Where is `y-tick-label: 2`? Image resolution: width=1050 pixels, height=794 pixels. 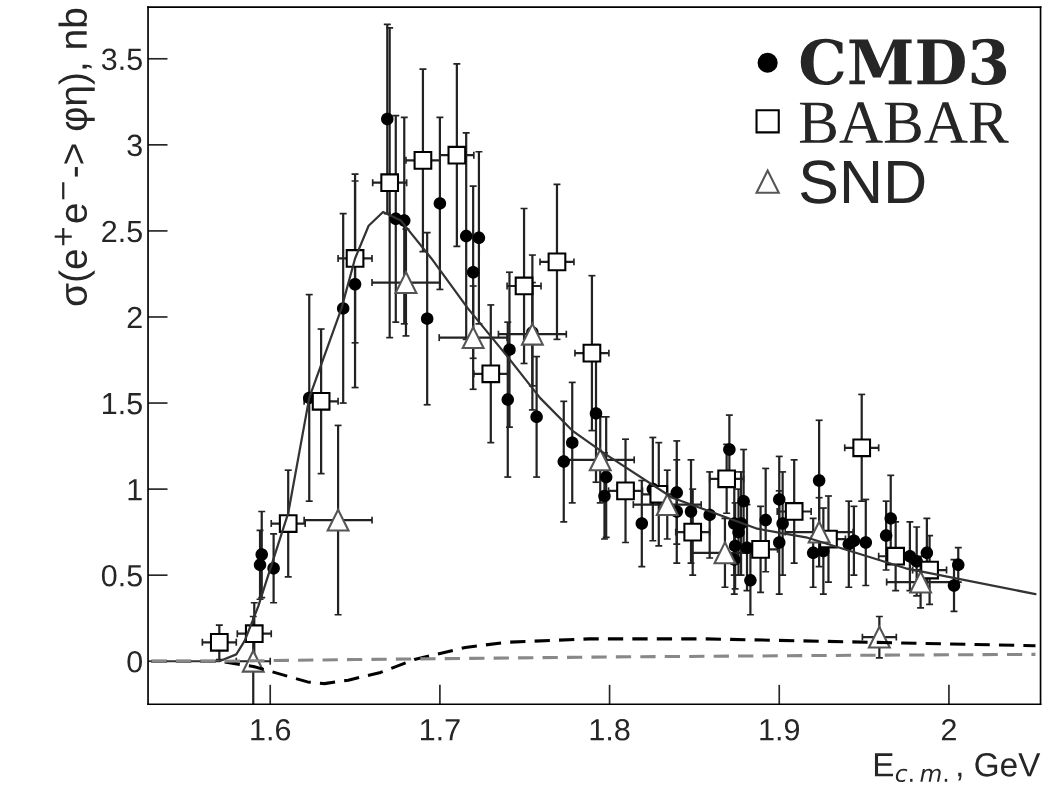
y-tick-label: 2 is located at coordinates (134, 317).